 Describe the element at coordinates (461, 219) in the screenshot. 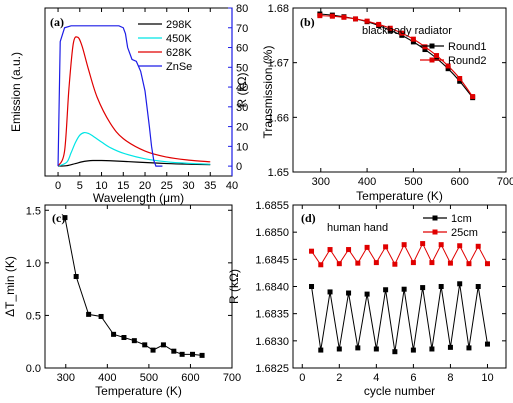

I see `panel-d-legend-label: 1cm` at that location.